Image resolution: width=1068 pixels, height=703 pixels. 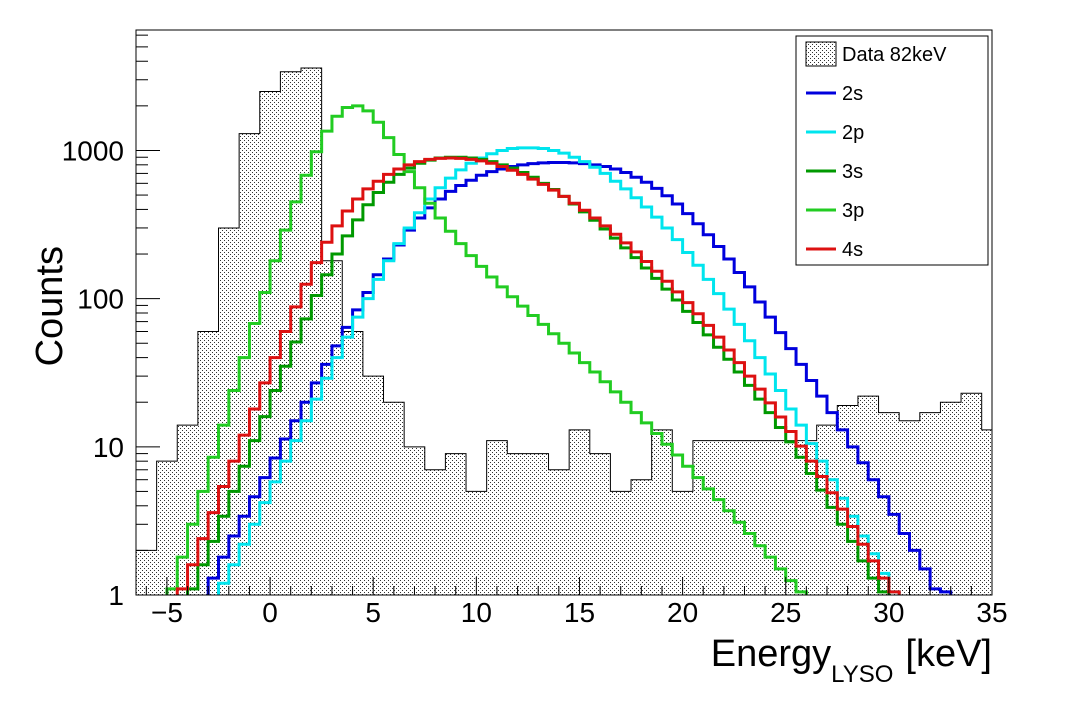 I want to click on legend: Data 82keV 2s 2p 3s 3p 4s, so click(x=892, y=150).